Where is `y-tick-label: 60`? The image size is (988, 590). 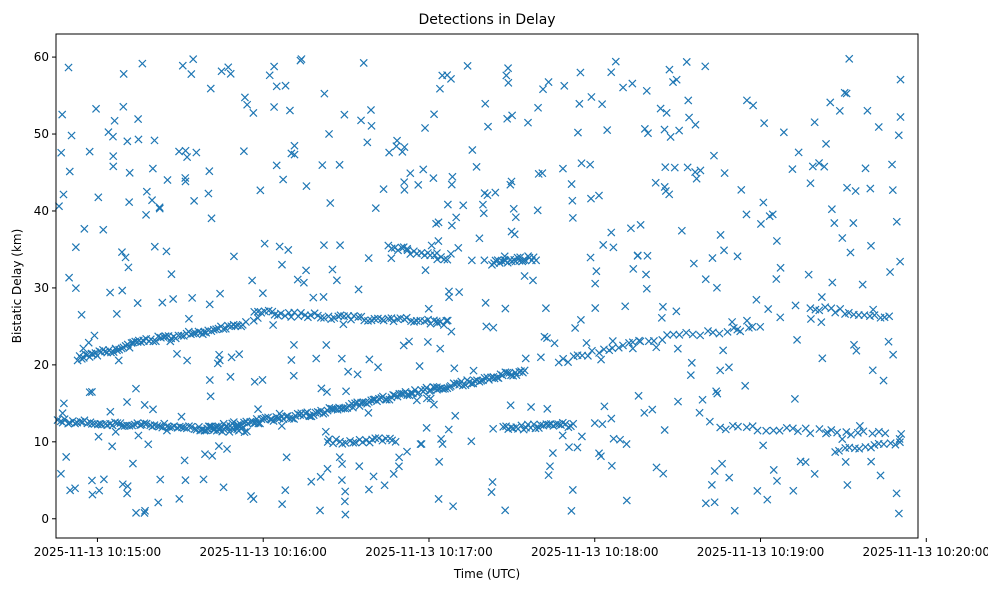 y-tick-label: 60 is located at coordinates (41, 57).